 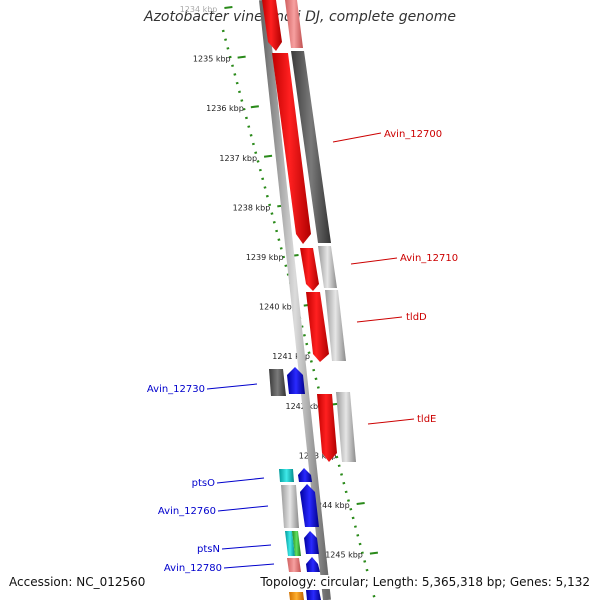 I want to click on gene-arrow-avin-12710-red, so click(x=309, y=269).